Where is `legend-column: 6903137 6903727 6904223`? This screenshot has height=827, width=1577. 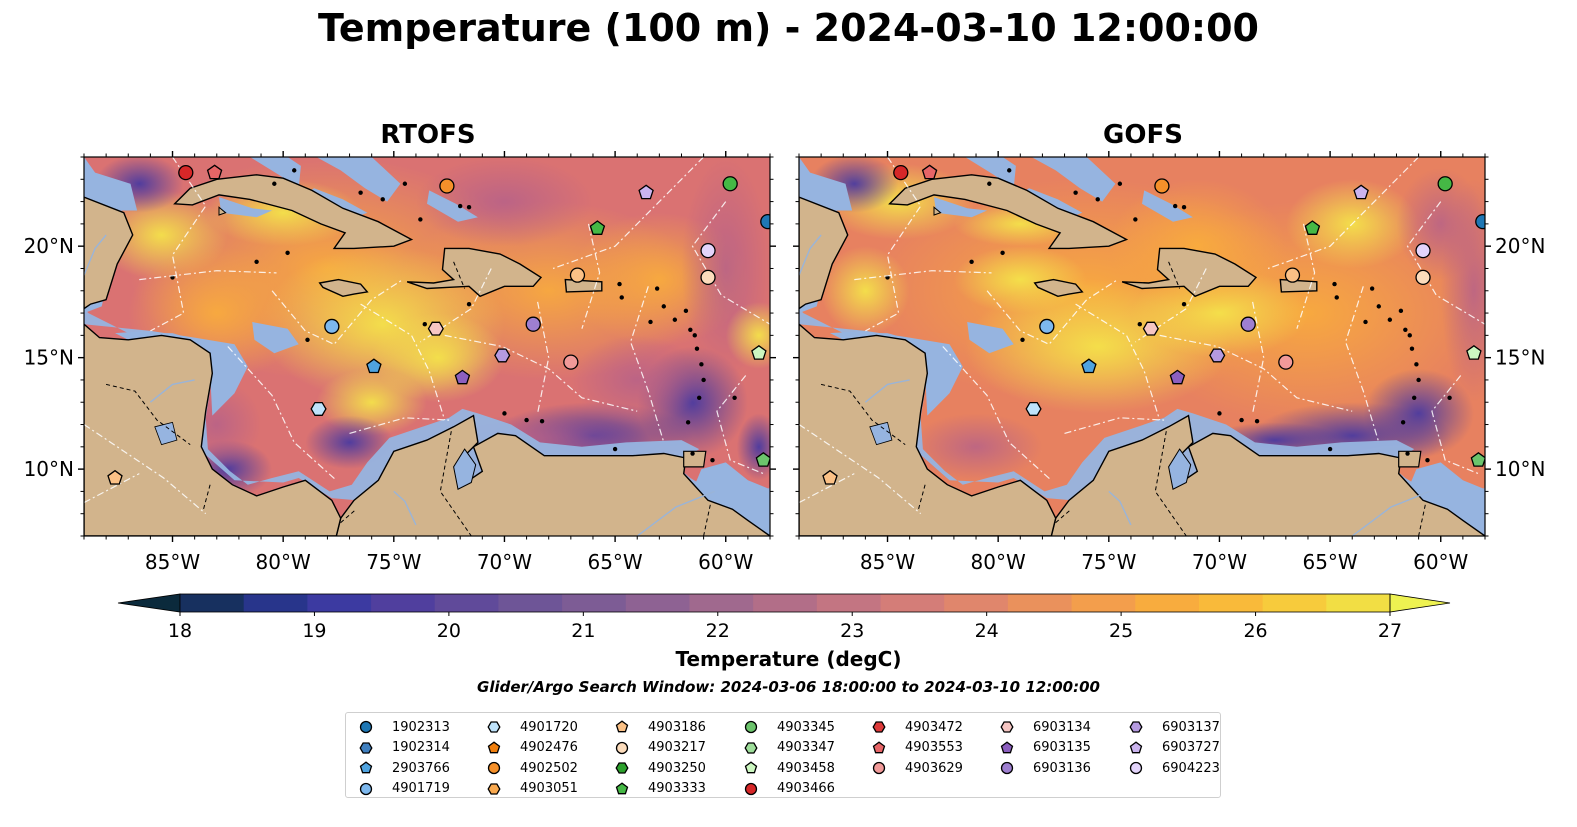
legend-column: 6903137 6903727 6904223 is located at coordinates (1172, 748).